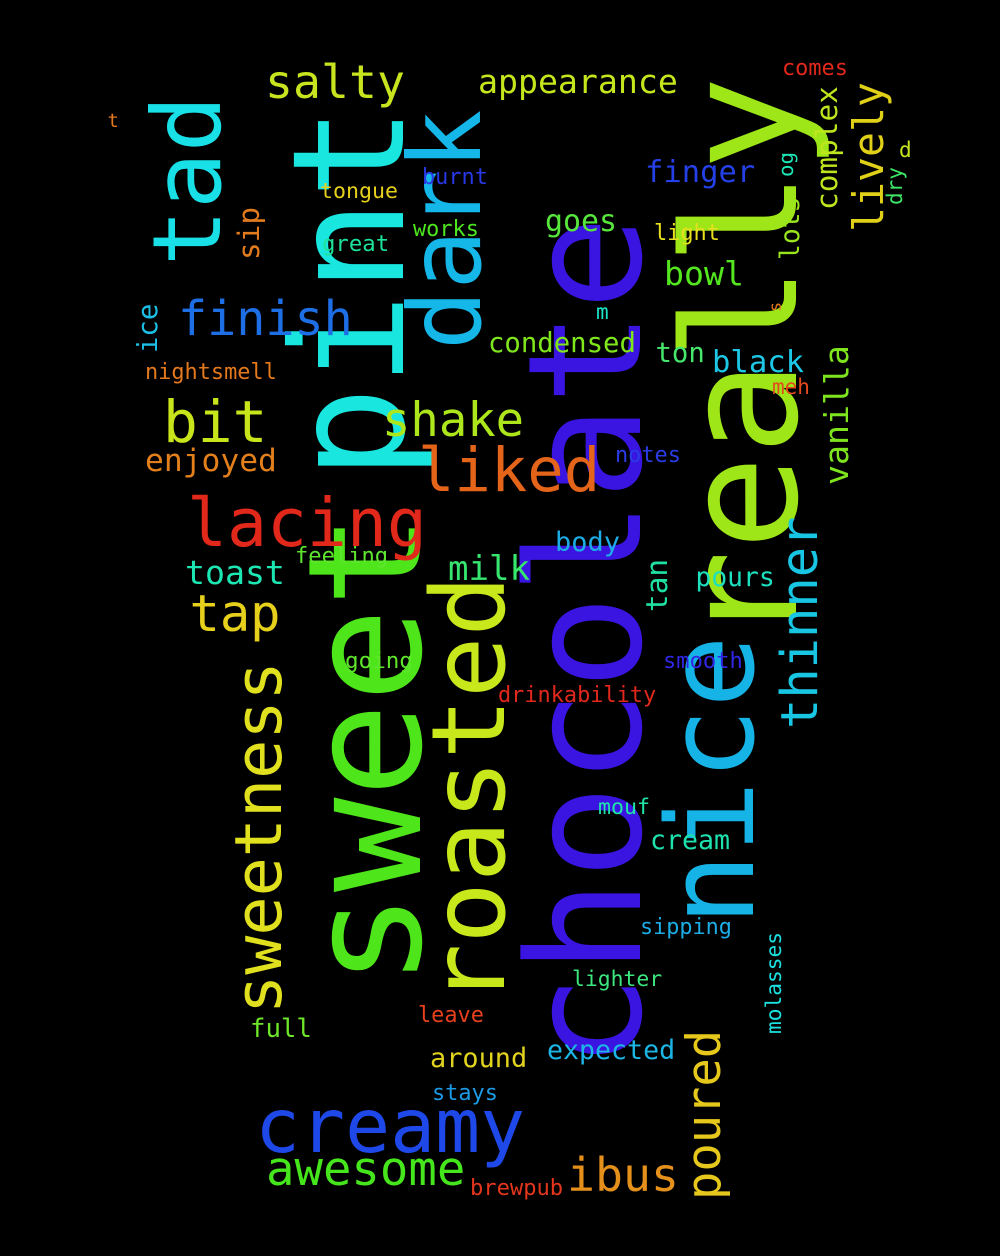  I want to click on word-drinkability: drinkability, so click(577, 695).